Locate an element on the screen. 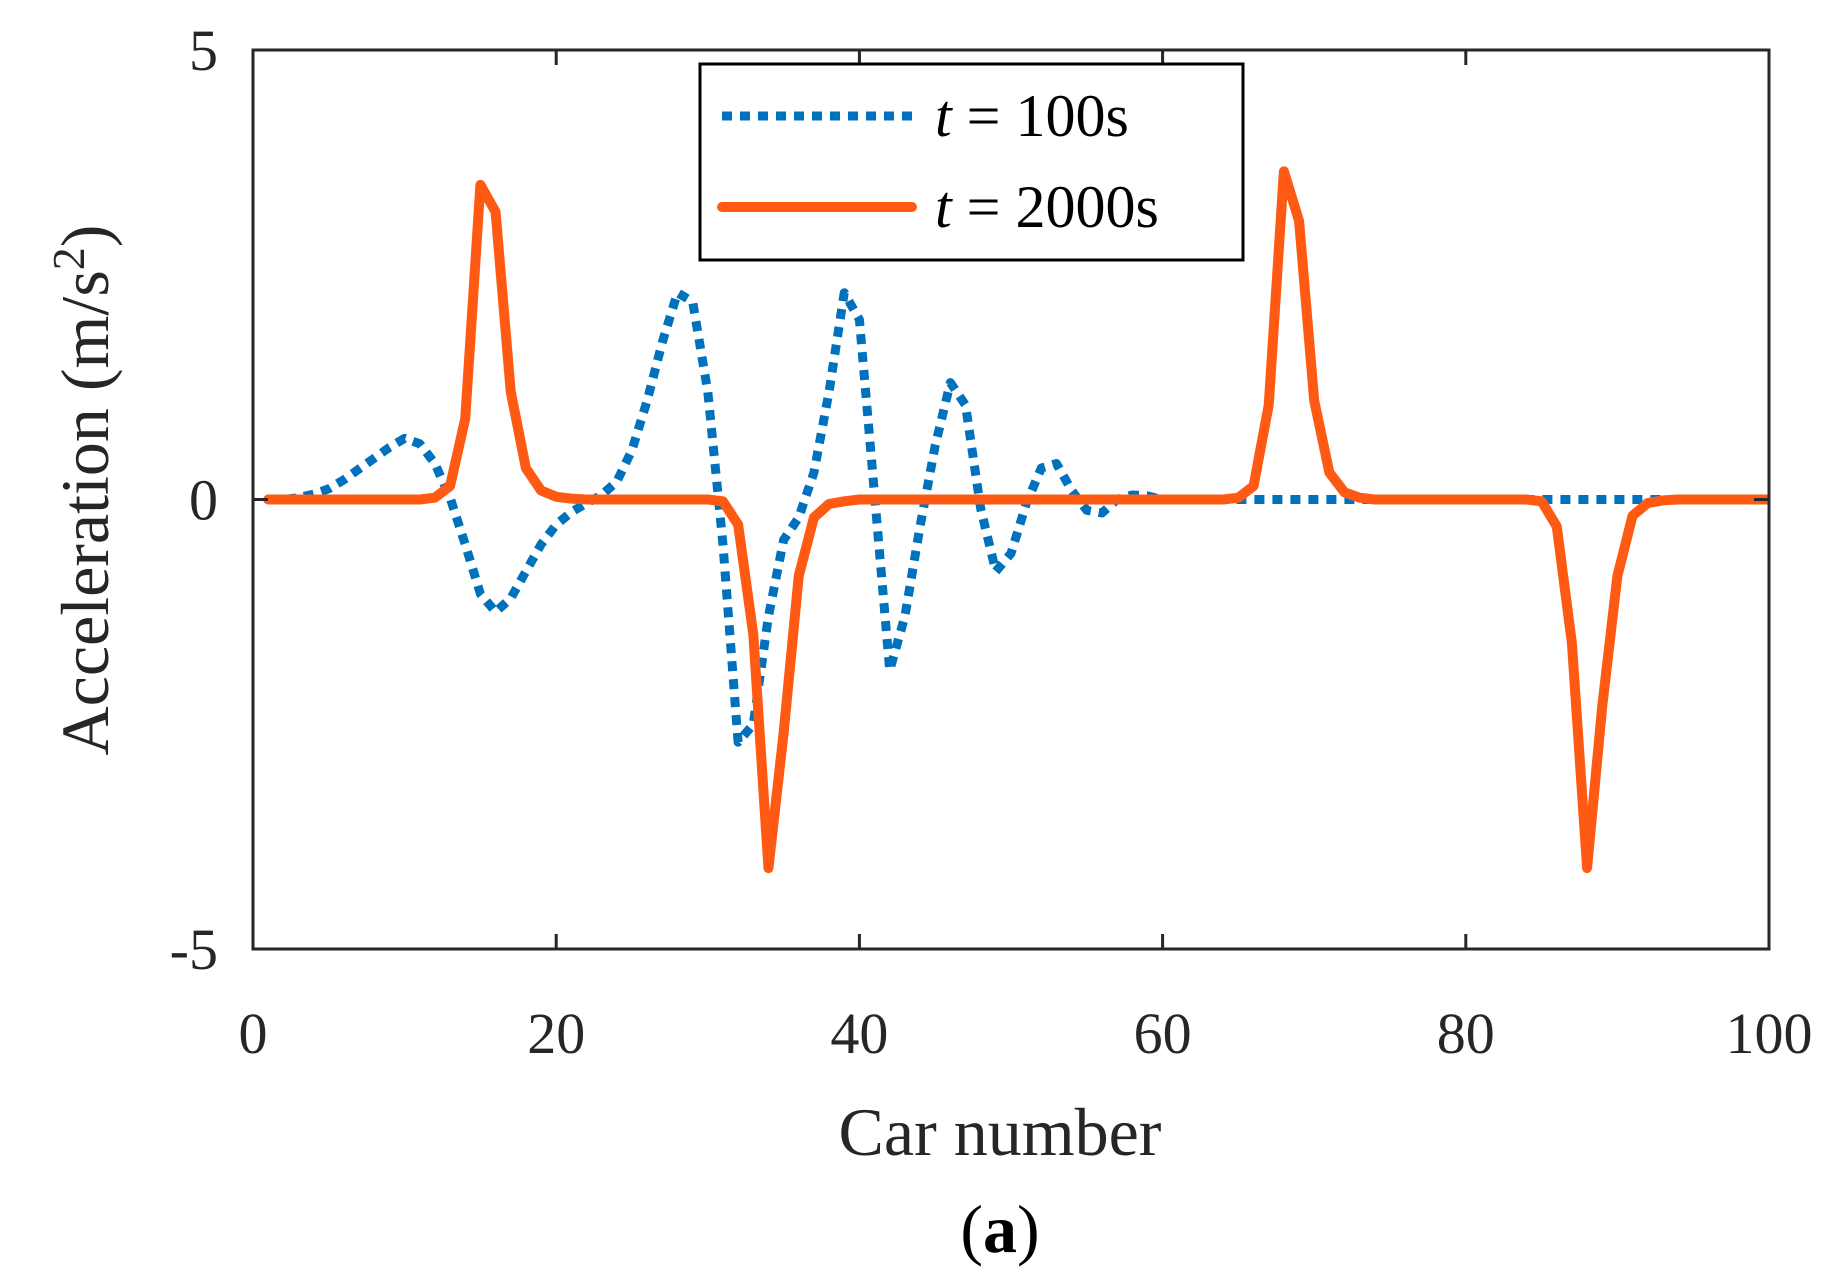 The height and width of the screenshot is (1288, 1841). caption-letter: a is located at coordinates (1000, 1229).